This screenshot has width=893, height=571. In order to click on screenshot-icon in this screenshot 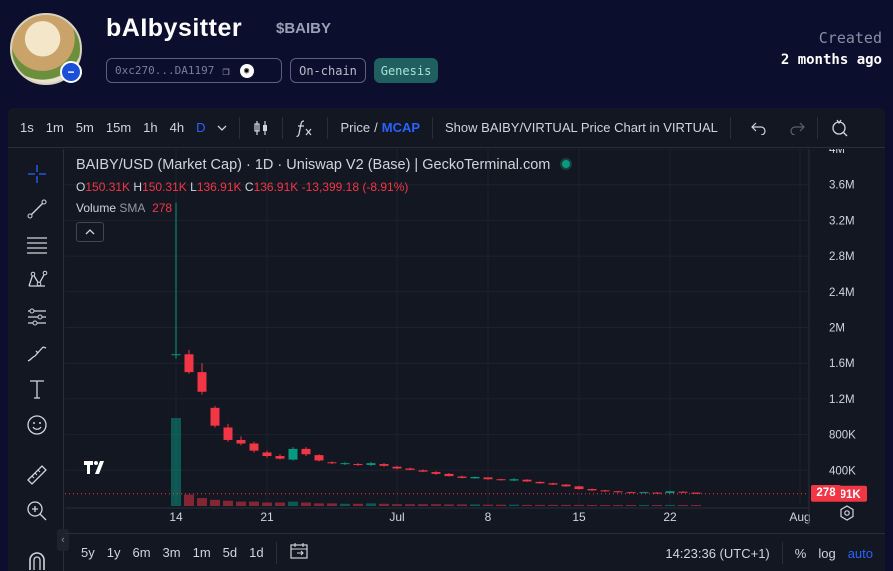, I will do `click(840, 128)`.